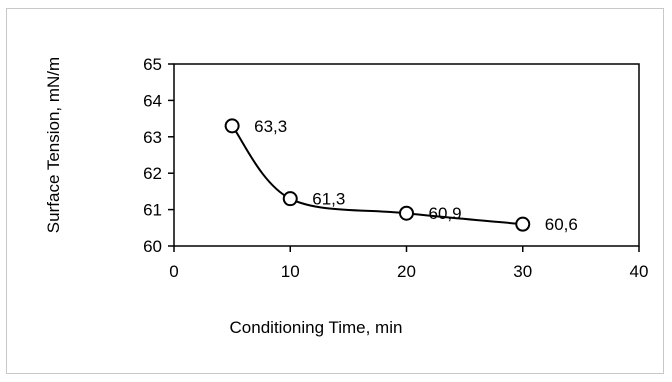 The image size is (672, 382). What do you see at coordinates (406, 271) in the screenshot?
I see `x-tick-label: 20` at bounding box center [406, 271].